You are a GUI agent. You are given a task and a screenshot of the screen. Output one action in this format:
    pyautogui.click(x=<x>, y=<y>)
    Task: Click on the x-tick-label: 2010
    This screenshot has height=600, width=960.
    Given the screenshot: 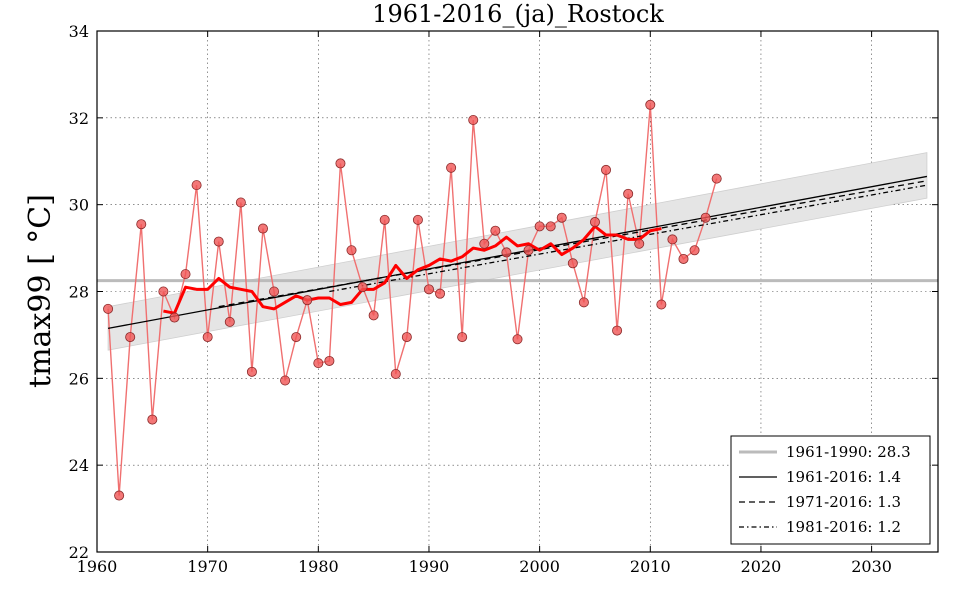 What is the action you would take?
    pyautogui.click(x=650, y=566)
    